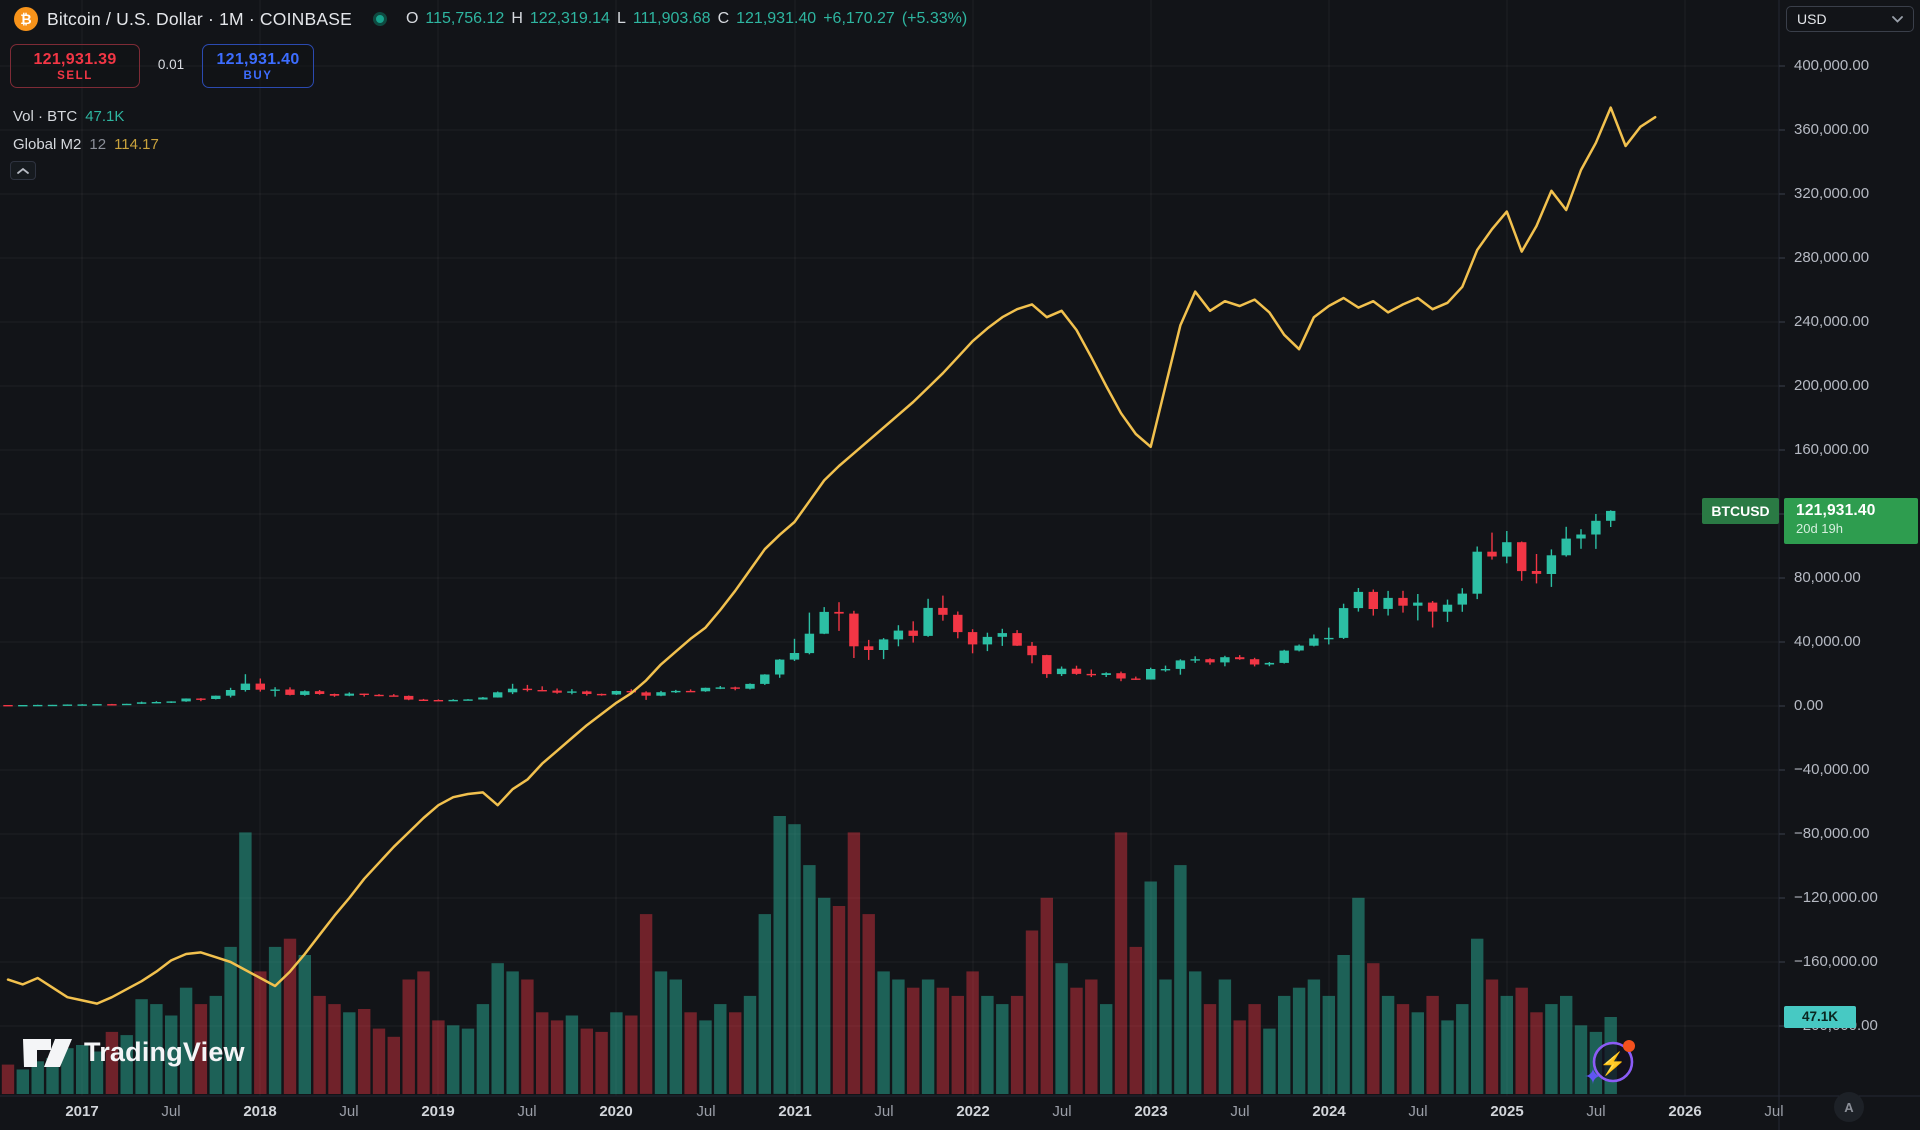 This screenshot has width=1920, height=1130. What do you see at coordinates (412, 18) in the screenshot?
I see `open-label: O` at bounding box center [412, 18].